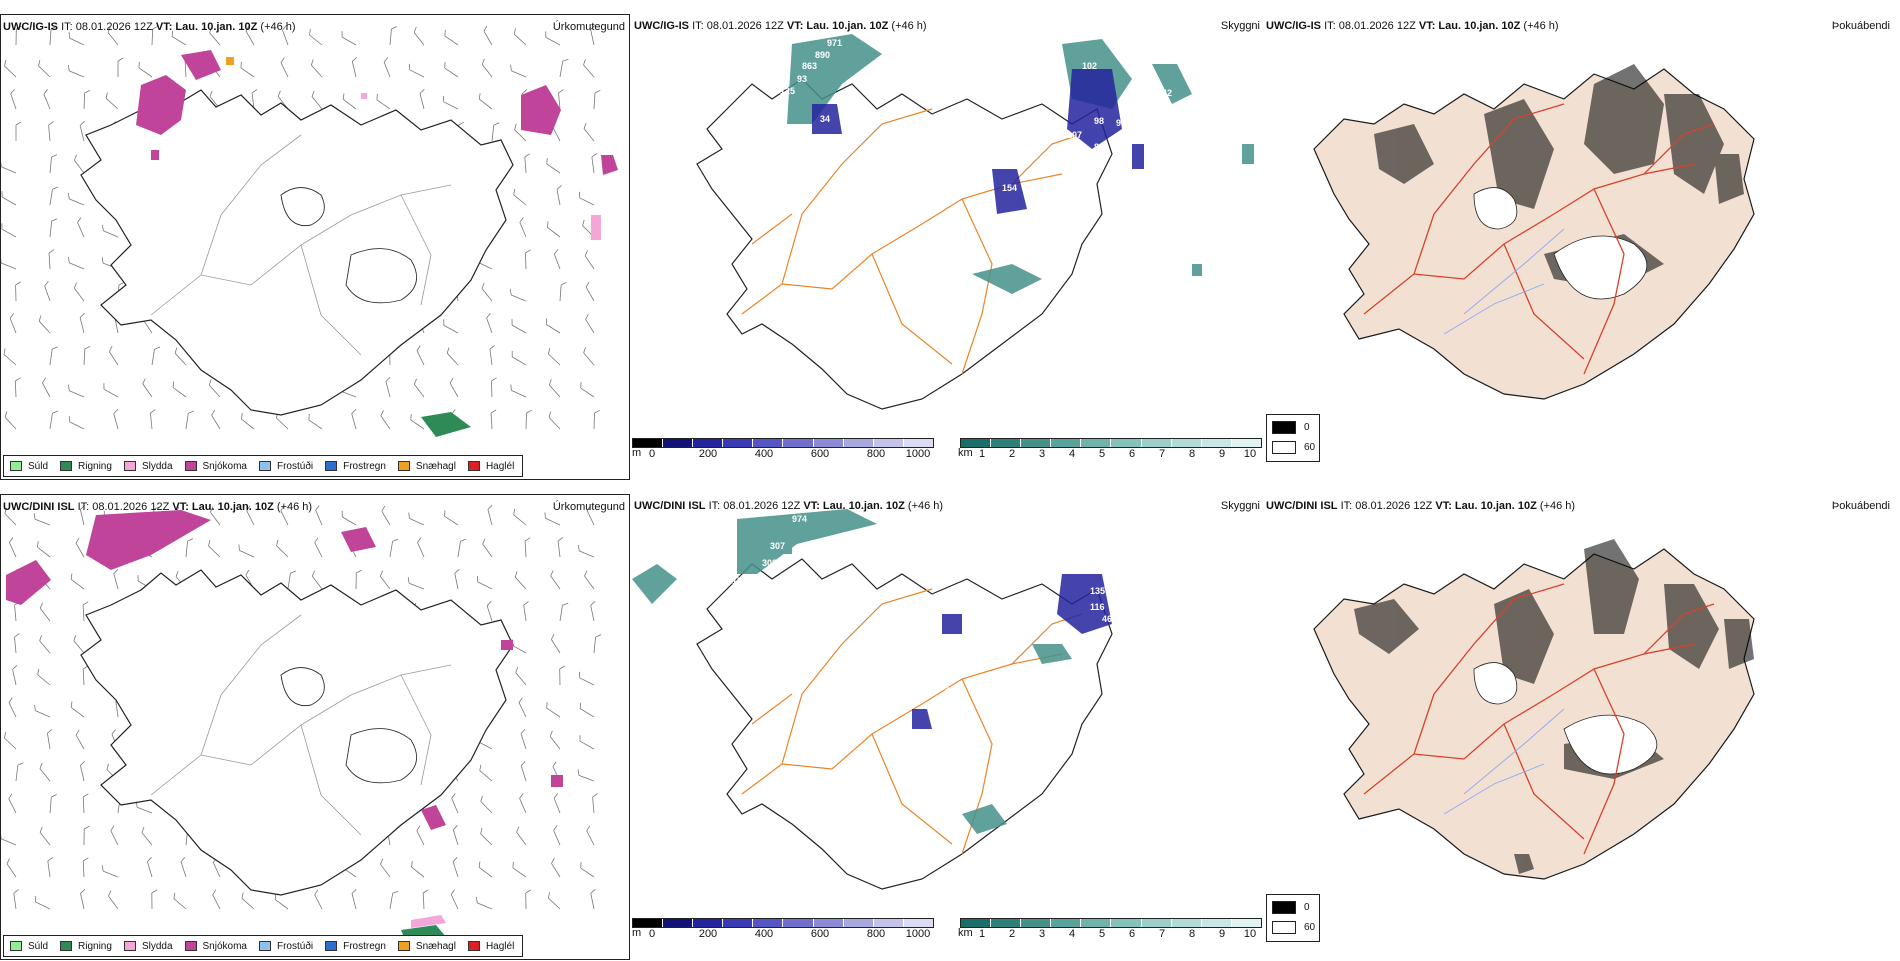 The height and width of the screenshot is (961, 1900). I want to click on legend-item: Rigning, so click(86, 466).